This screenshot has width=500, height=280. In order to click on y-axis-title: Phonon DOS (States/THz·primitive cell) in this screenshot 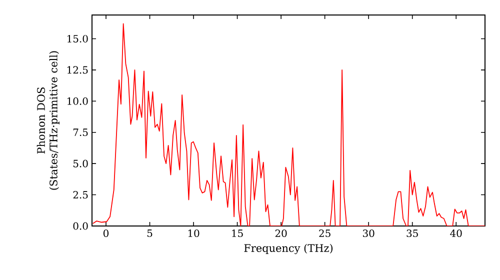, I will do `click(48, 120)`.